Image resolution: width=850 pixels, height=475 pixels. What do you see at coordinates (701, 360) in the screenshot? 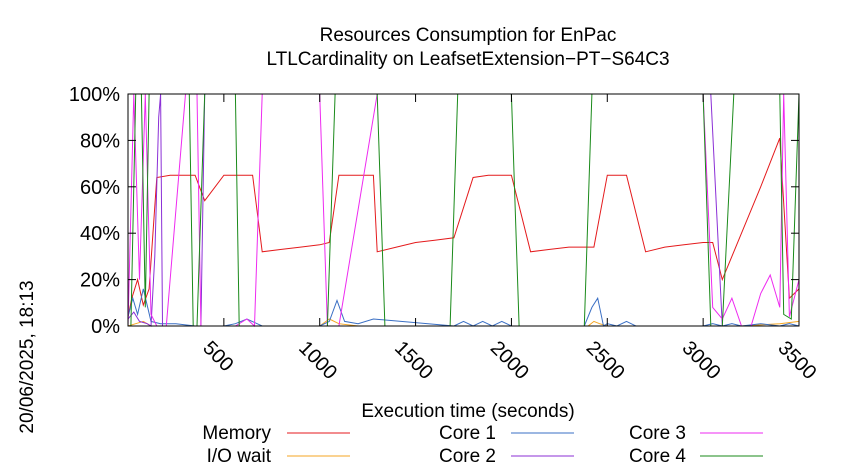
I see `x-tick-label: 3000` at bounding box center [701, 360].